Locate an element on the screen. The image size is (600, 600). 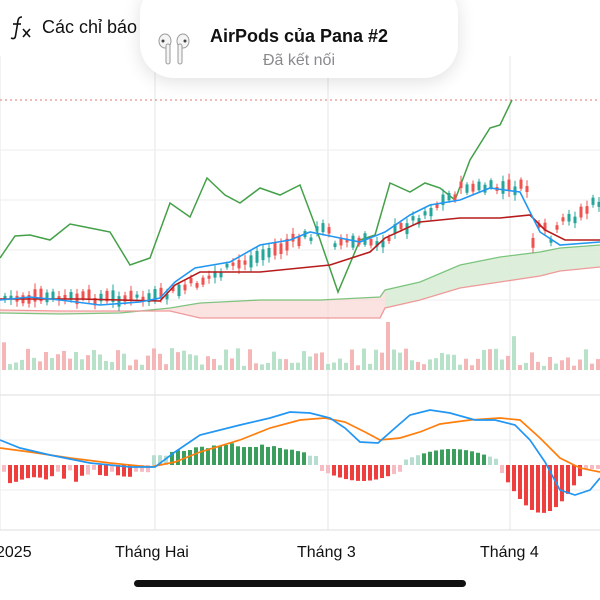
indicators-button: Các chỉ báo is located at coordinates (90, 27).